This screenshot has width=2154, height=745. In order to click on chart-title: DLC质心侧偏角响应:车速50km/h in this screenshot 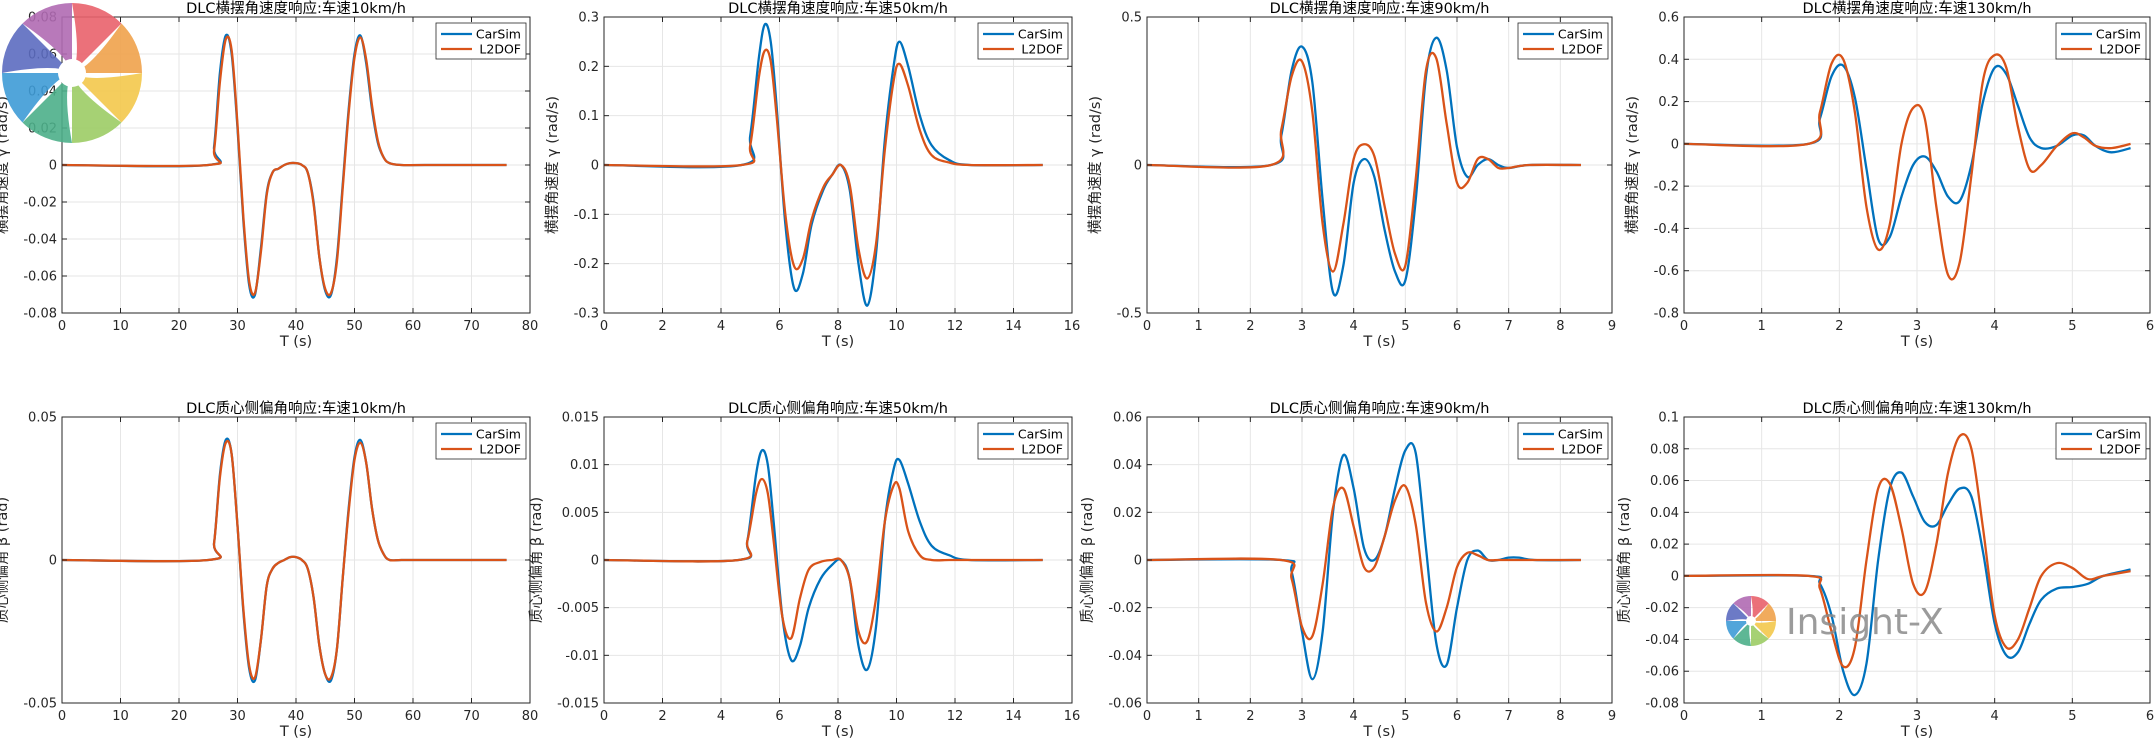, I will do `click(838, 408)`.